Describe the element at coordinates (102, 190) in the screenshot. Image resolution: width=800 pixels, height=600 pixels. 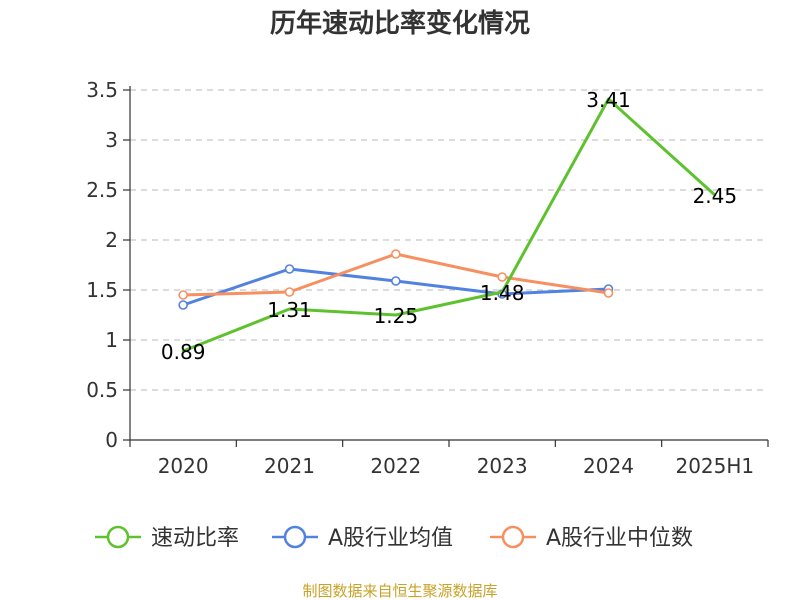
I see `y-tick-label: 2.5` at that location.